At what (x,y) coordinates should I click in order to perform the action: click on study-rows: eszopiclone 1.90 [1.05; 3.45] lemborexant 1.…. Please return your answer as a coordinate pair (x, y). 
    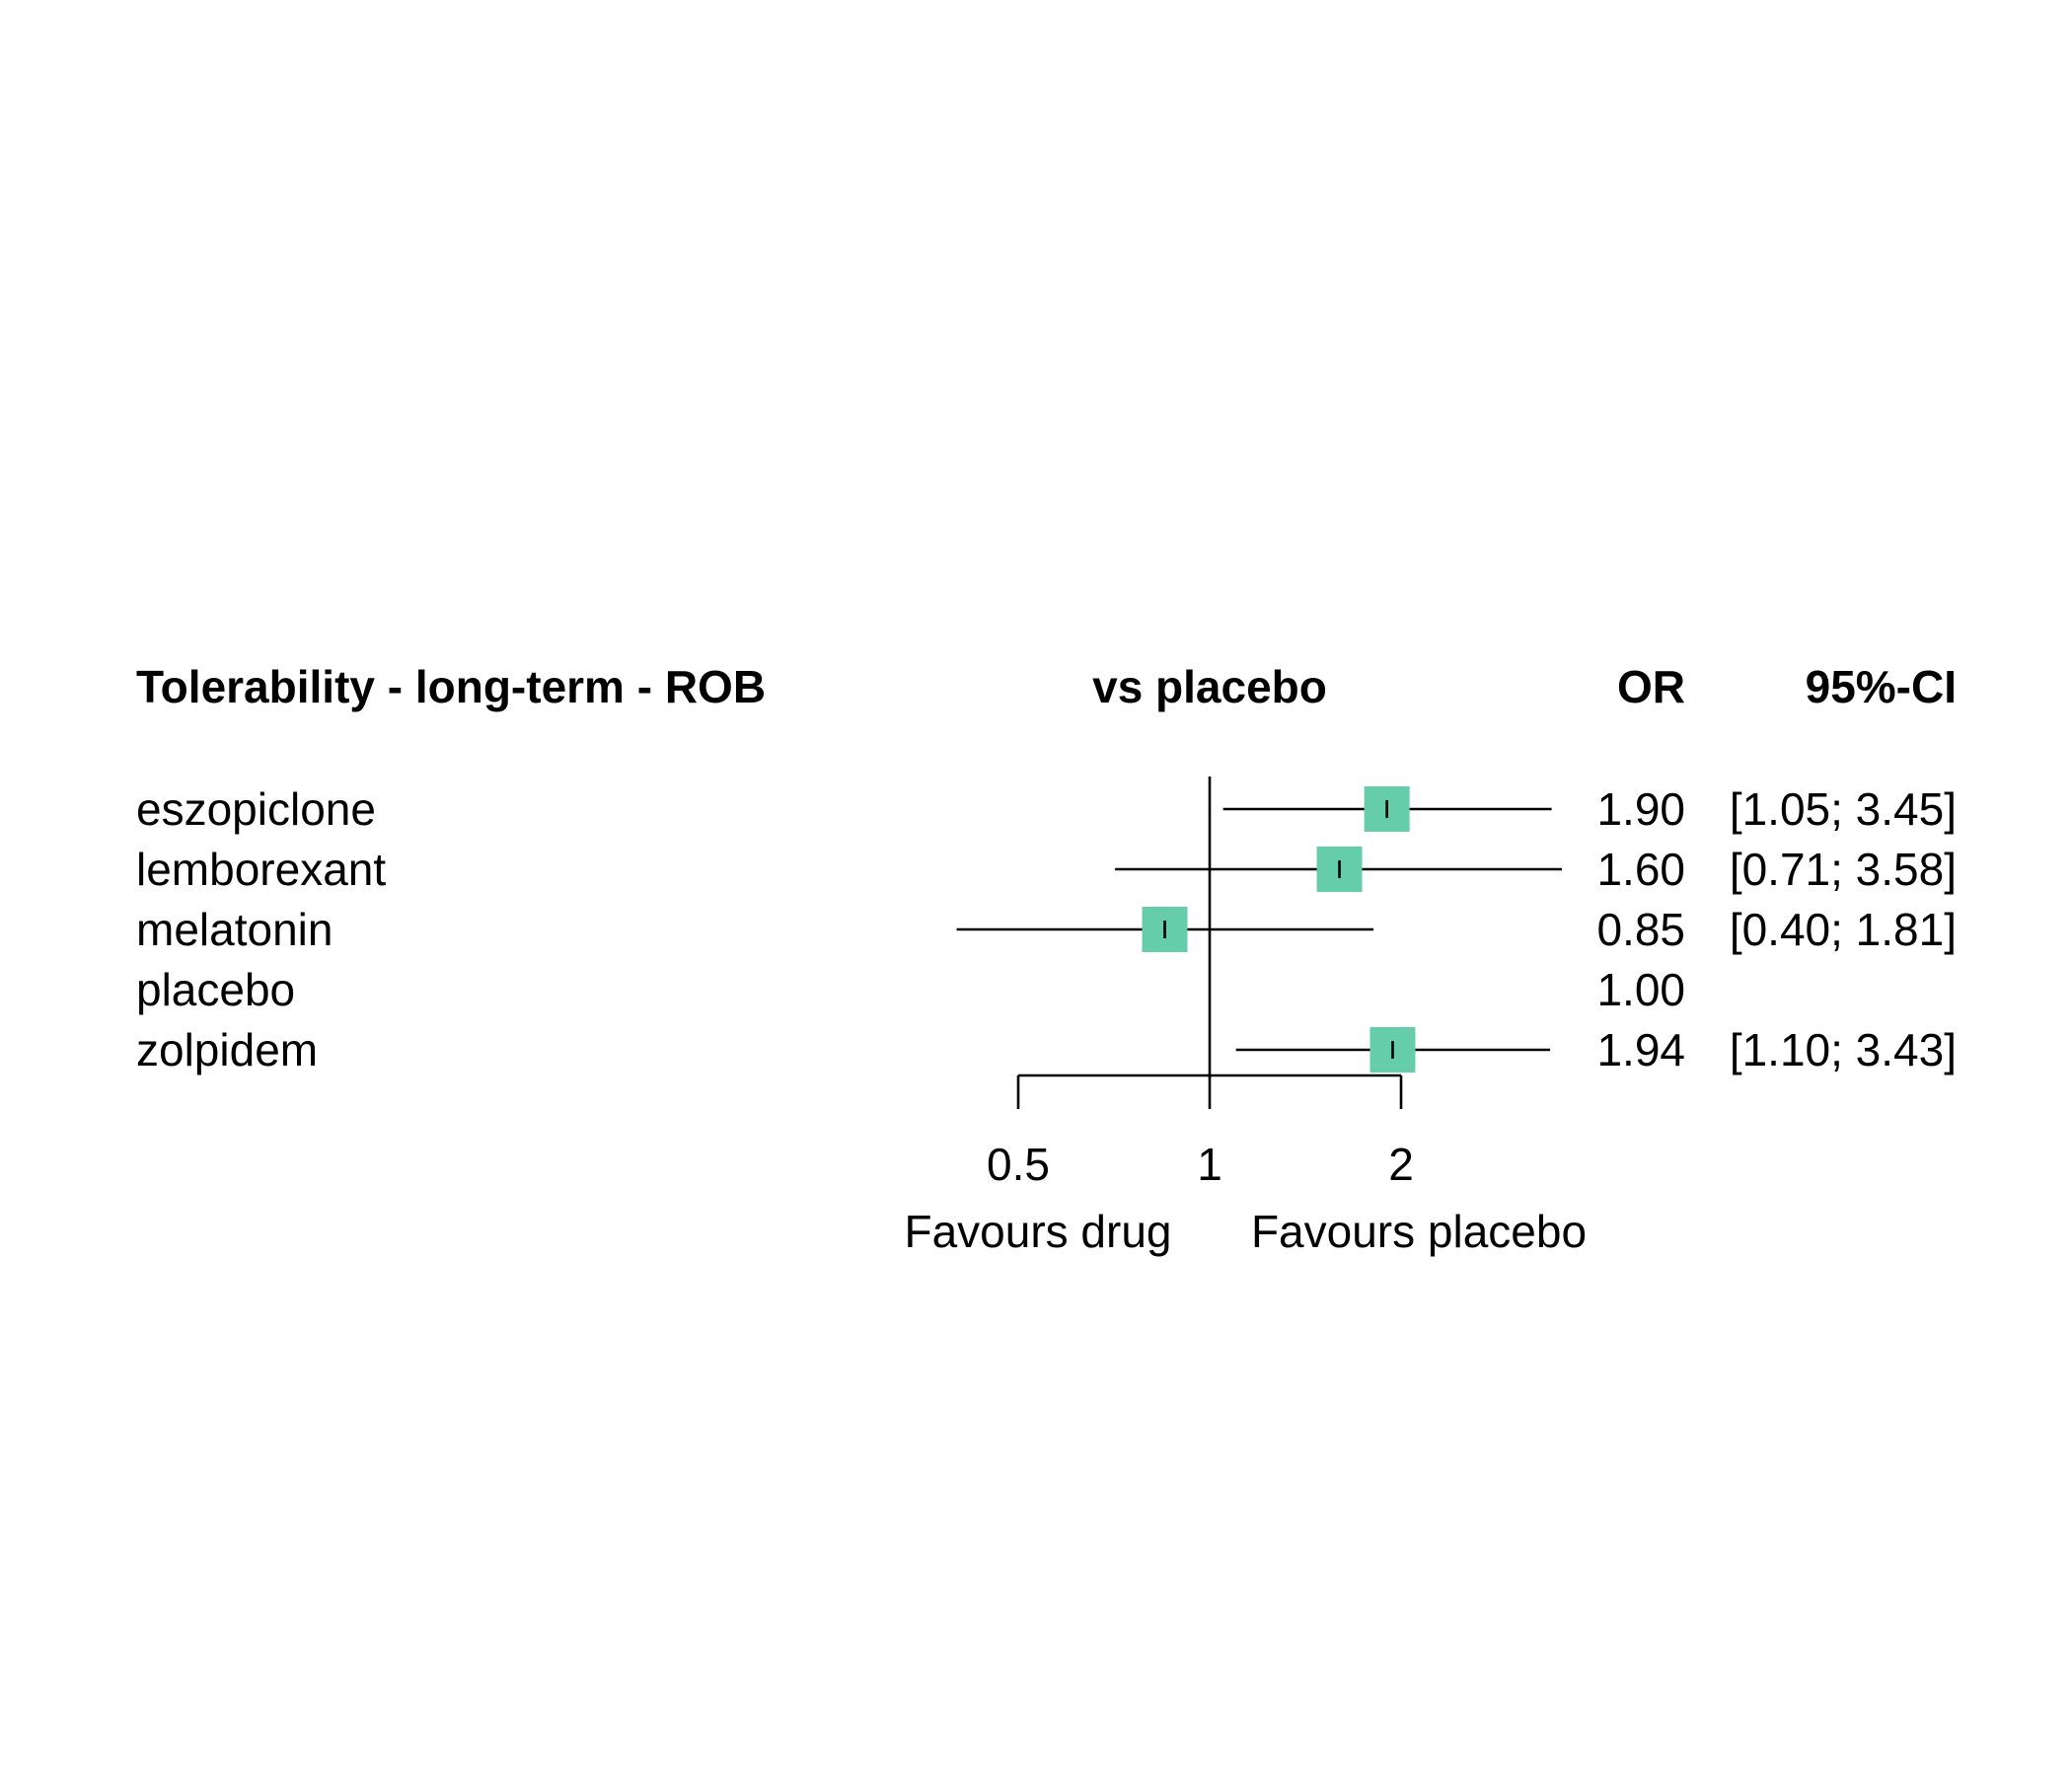
    Looking at the image, I should click on (1046, 928).